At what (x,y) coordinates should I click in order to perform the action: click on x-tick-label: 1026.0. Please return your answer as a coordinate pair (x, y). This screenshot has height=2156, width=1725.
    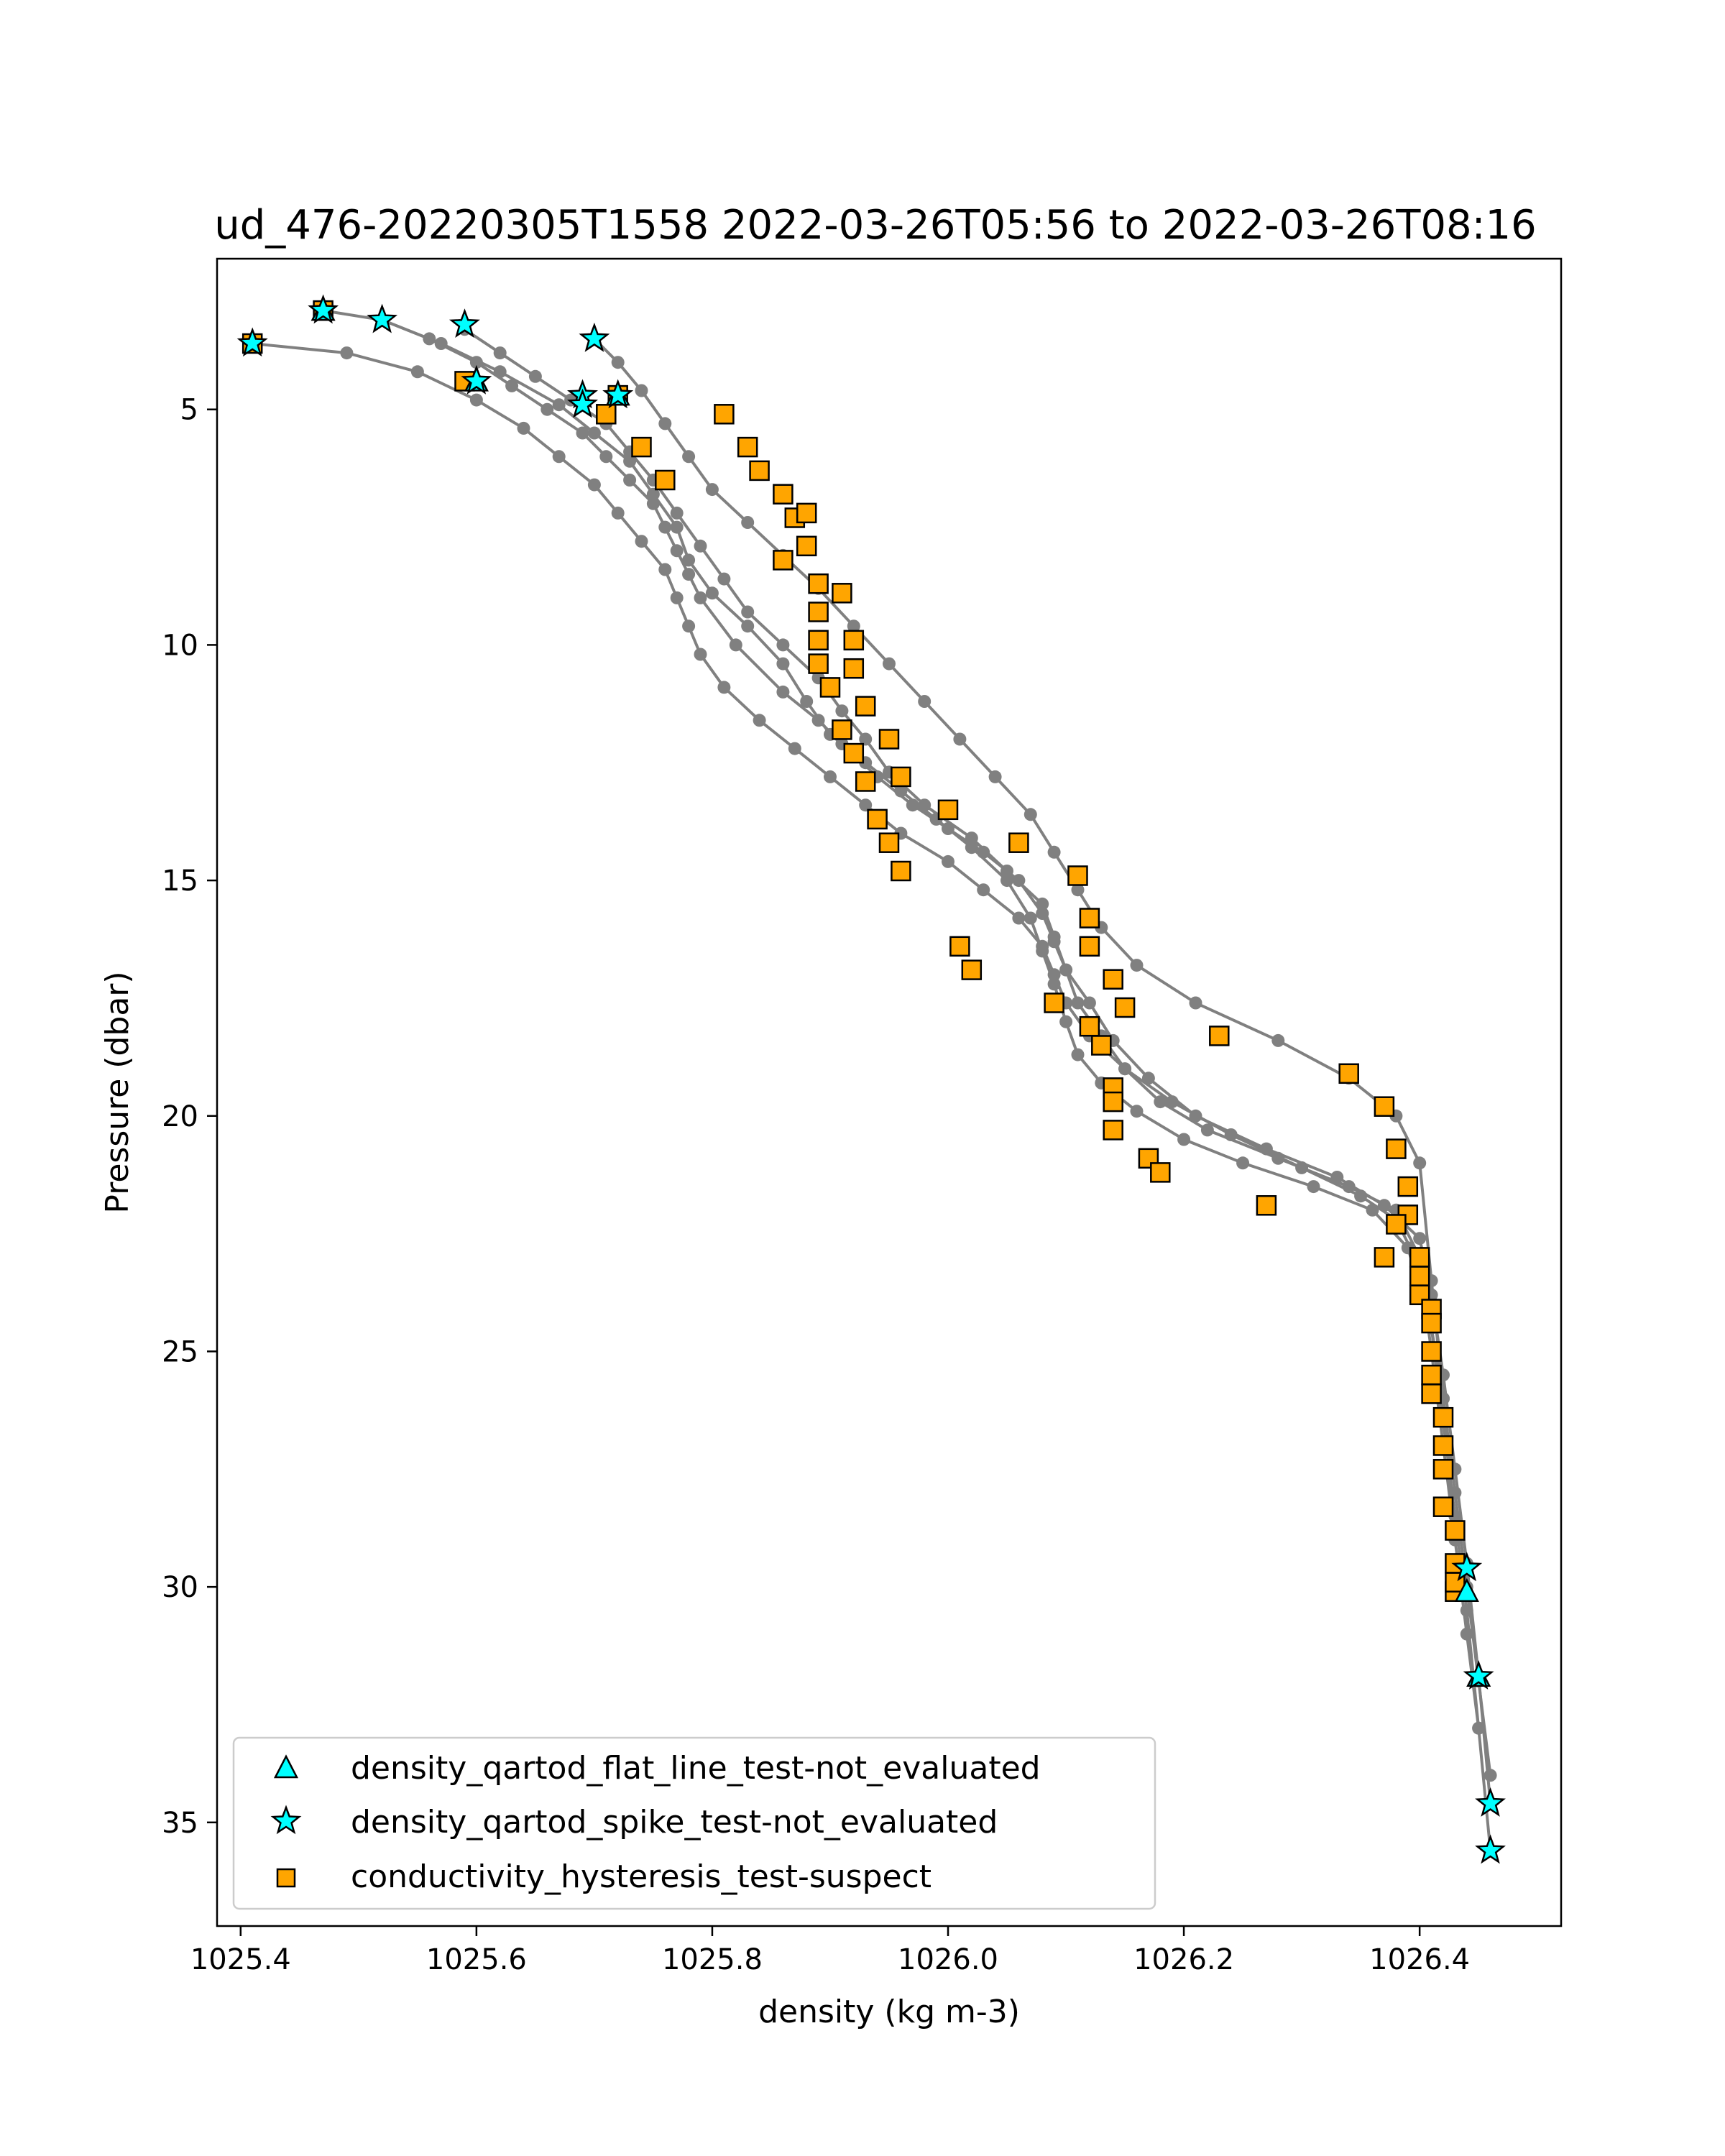
    Looking at the image, I should click on (948, 1959).